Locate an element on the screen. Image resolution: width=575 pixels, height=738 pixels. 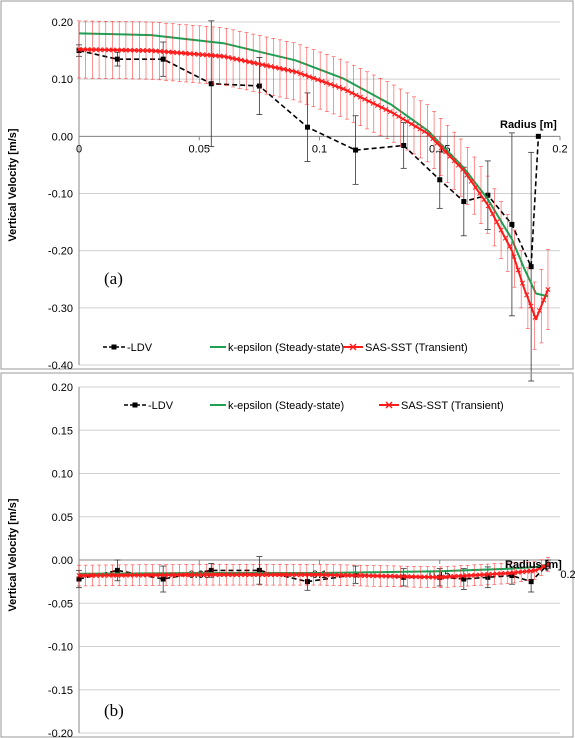
panel-b-x-axis-title: Radius [m] is located at coordinates (533, 565).